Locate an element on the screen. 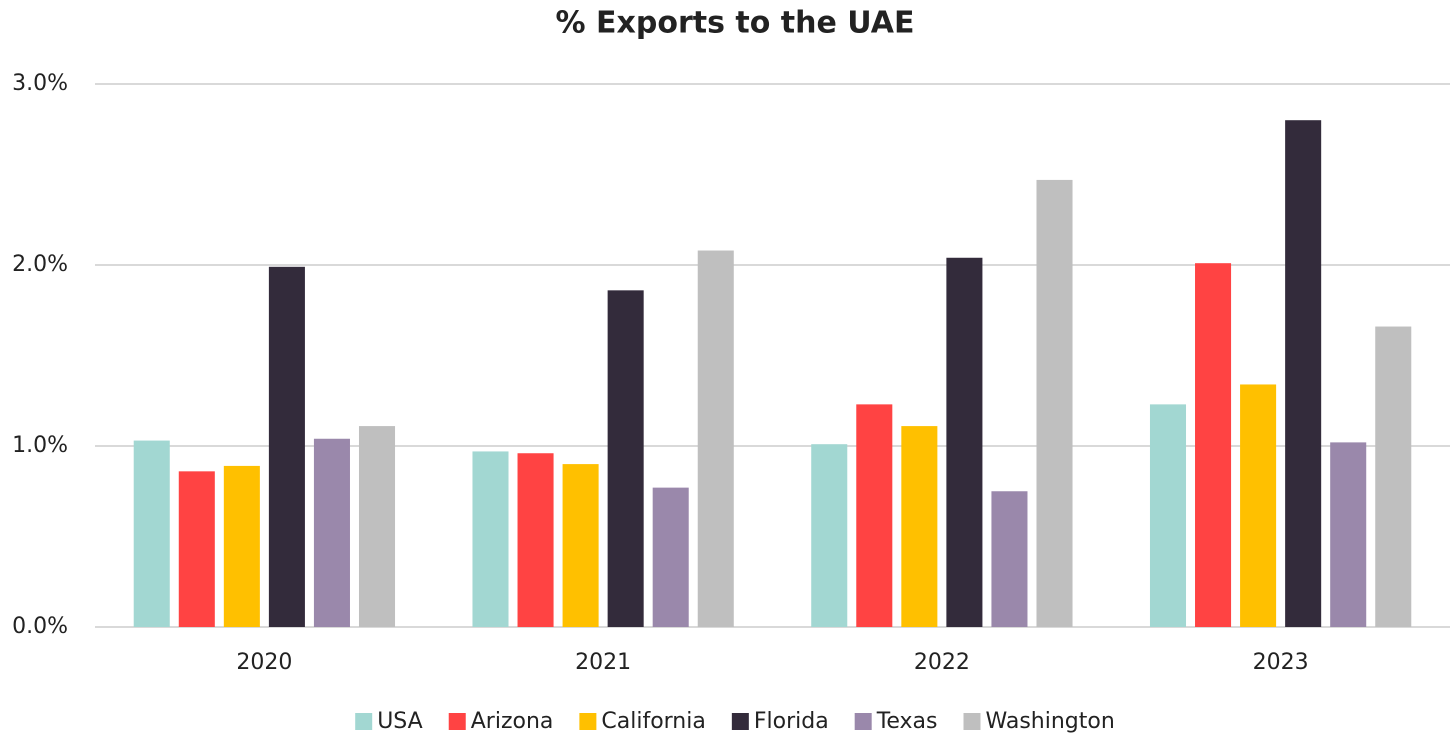 The width and height of the screenshot is (1455, 738). y-tick-label: 1.0% is located at coordinates (40, 445).